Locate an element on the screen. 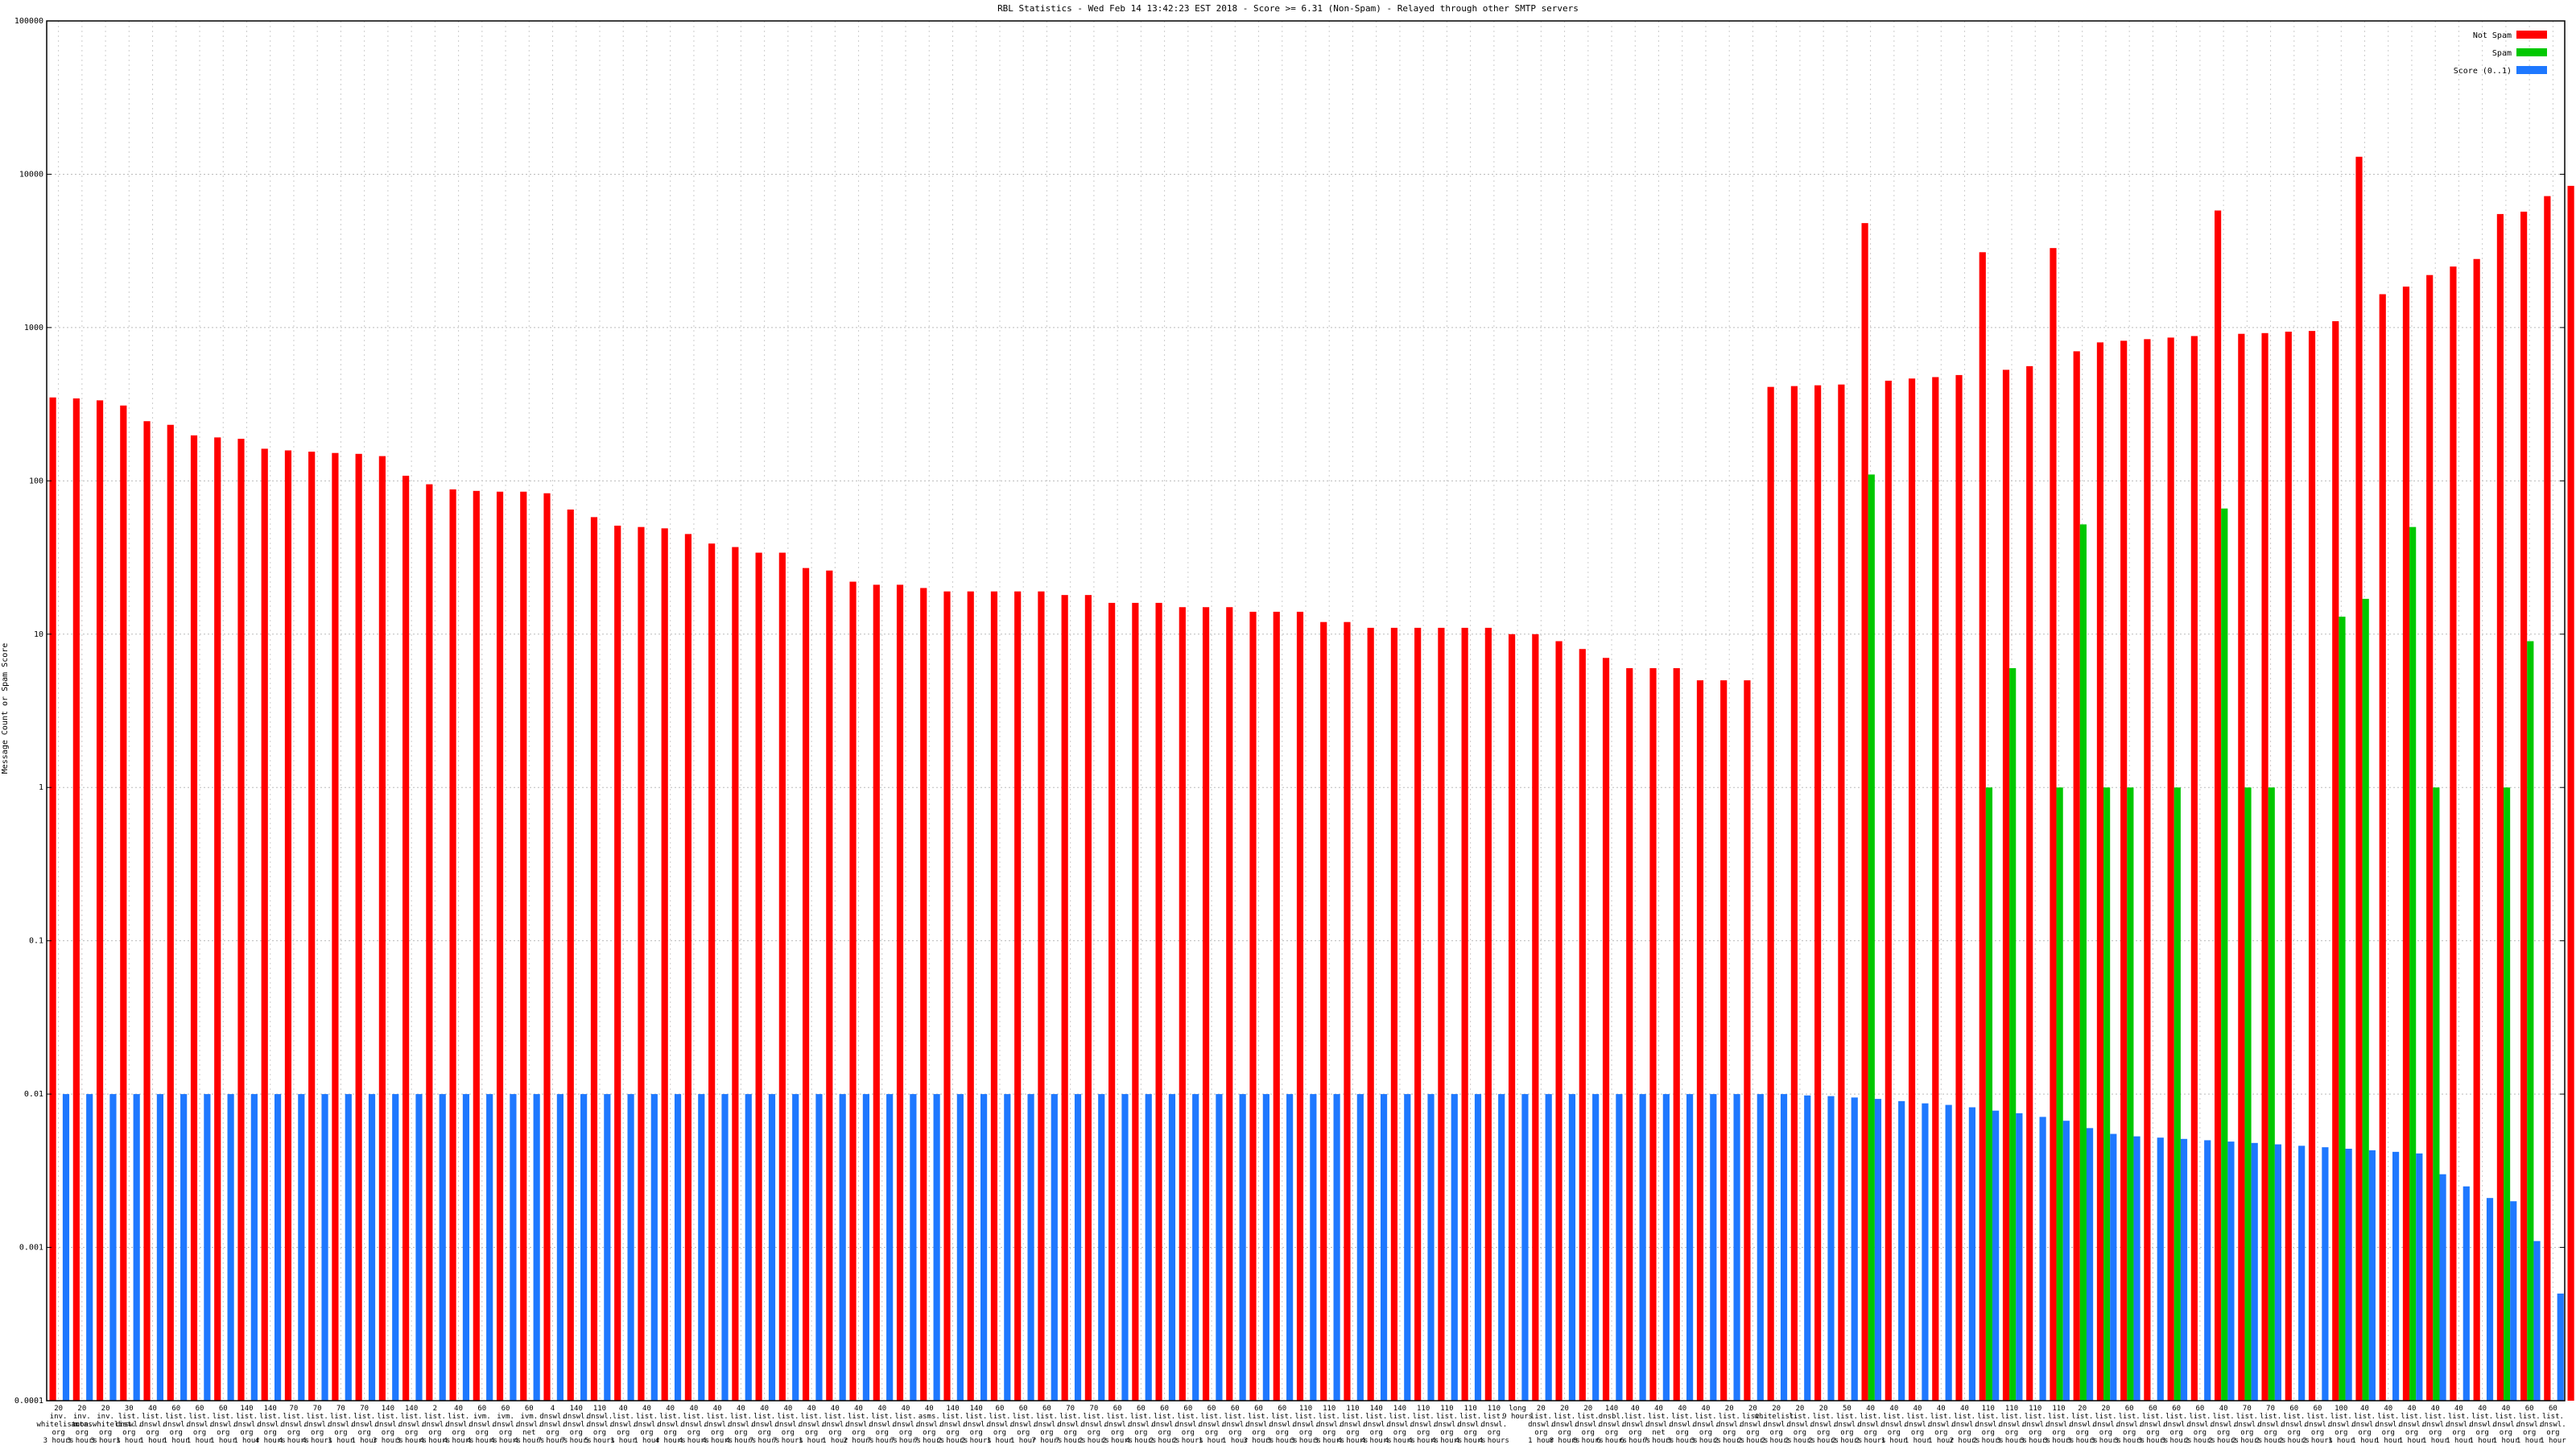  y-axis-label: Message Count or Spam Score is located at coordinates (5, 708).